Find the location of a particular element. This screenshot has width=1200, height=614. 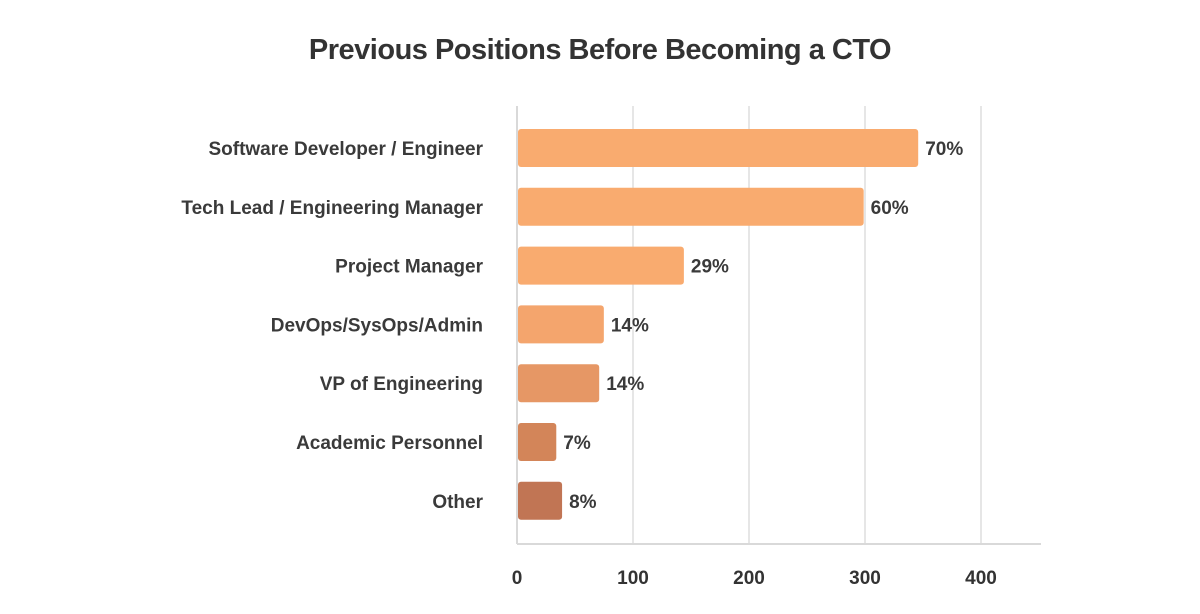

category-label: Tech Lead / Engineering Manager is located at coordinates (332, 208).